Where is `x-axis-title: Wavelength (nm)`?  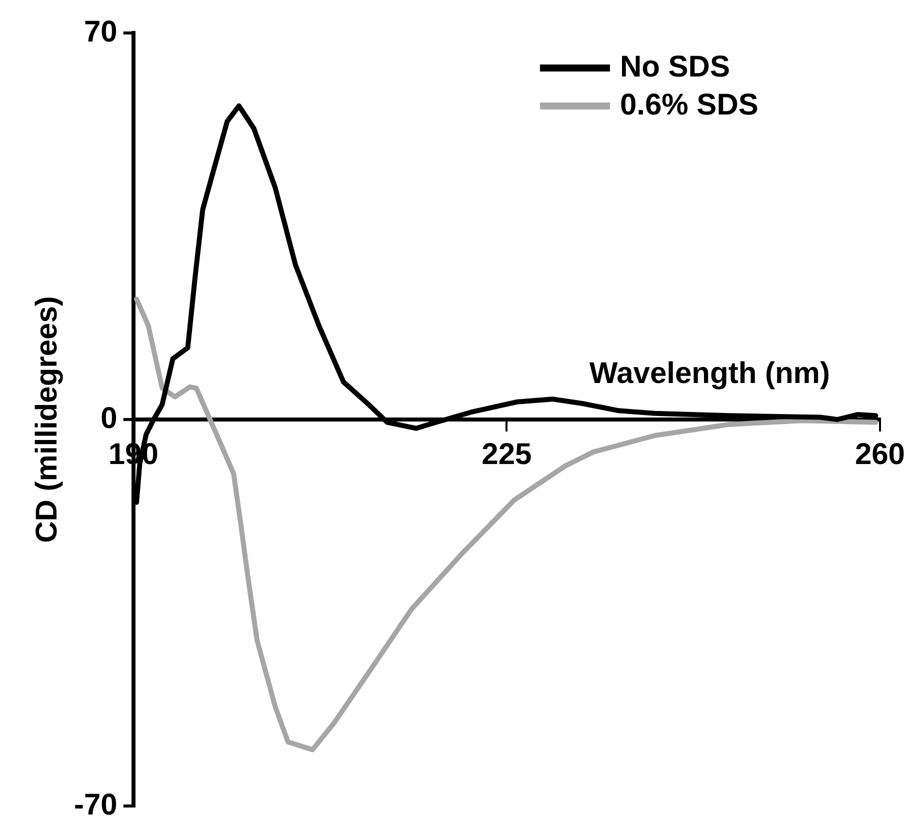
x-axis-title: Wavelength (nm) is located at coordinates (709, 373).